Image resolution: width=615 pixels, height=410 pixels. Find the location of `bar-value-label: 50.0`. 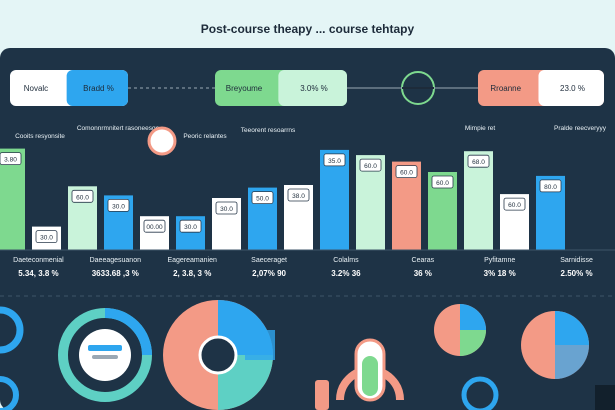

bar-value-label: 50.0 is located at coordinates (262, 199).